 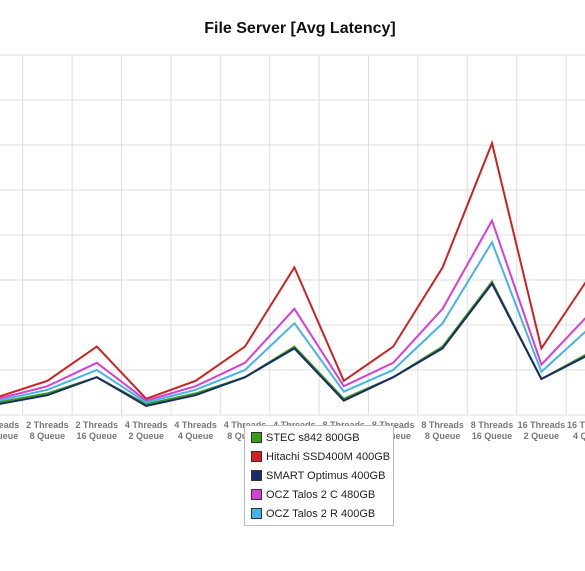 What do you see at coordinates (97, 430) in the screenshot?
I see `x-tick-label: 2 Threads 16 Queue` at bounding box center [97, 430].